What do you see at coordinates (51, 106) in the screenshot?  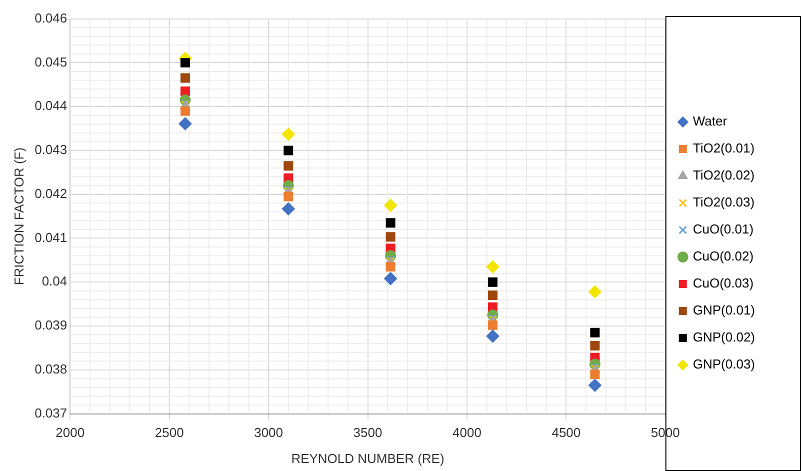 I see `y-tick-label: 0.044` at bounding box center [51, 106].